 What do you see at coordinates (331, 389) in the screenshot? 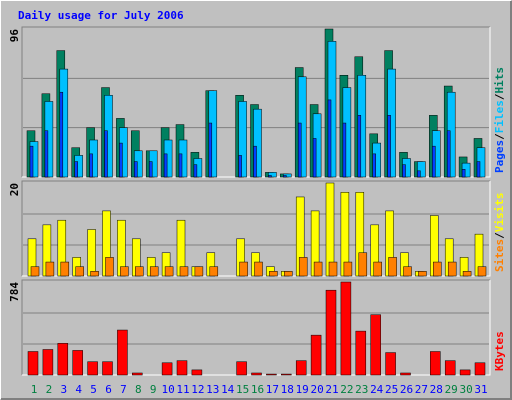
I see `x-tick-label: 21` at bounding box center [331, 389].